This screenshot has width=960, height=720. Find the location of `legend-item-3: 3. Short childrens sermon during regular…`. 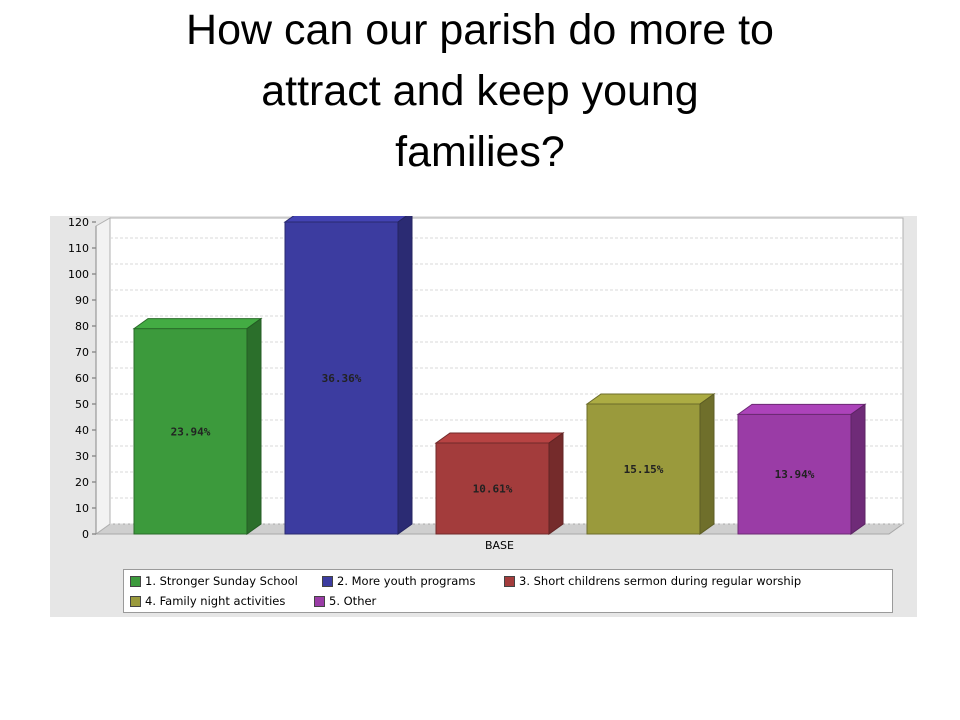

legend-item-3: 3. Short childrens sermon during regular… is located at coordinates (652, 581).